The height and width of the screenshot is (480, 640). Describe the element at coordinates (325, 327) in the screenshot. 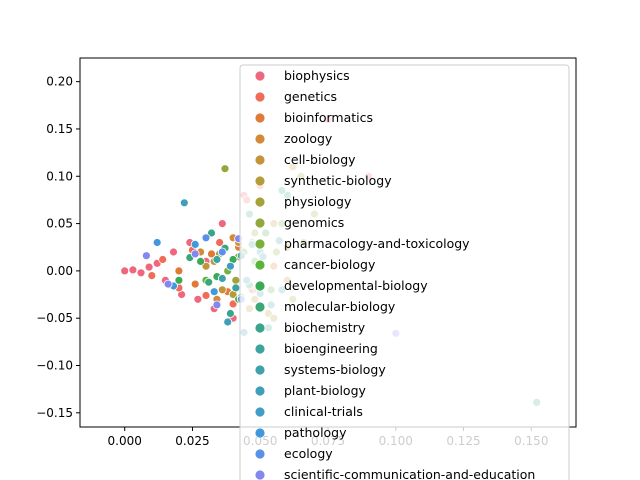

I see `legend-label: biochemistry` at that location.